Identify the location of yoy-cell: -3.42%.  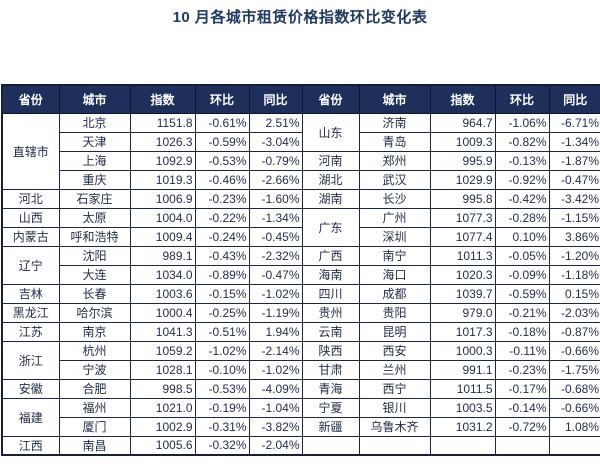
(574, 198).